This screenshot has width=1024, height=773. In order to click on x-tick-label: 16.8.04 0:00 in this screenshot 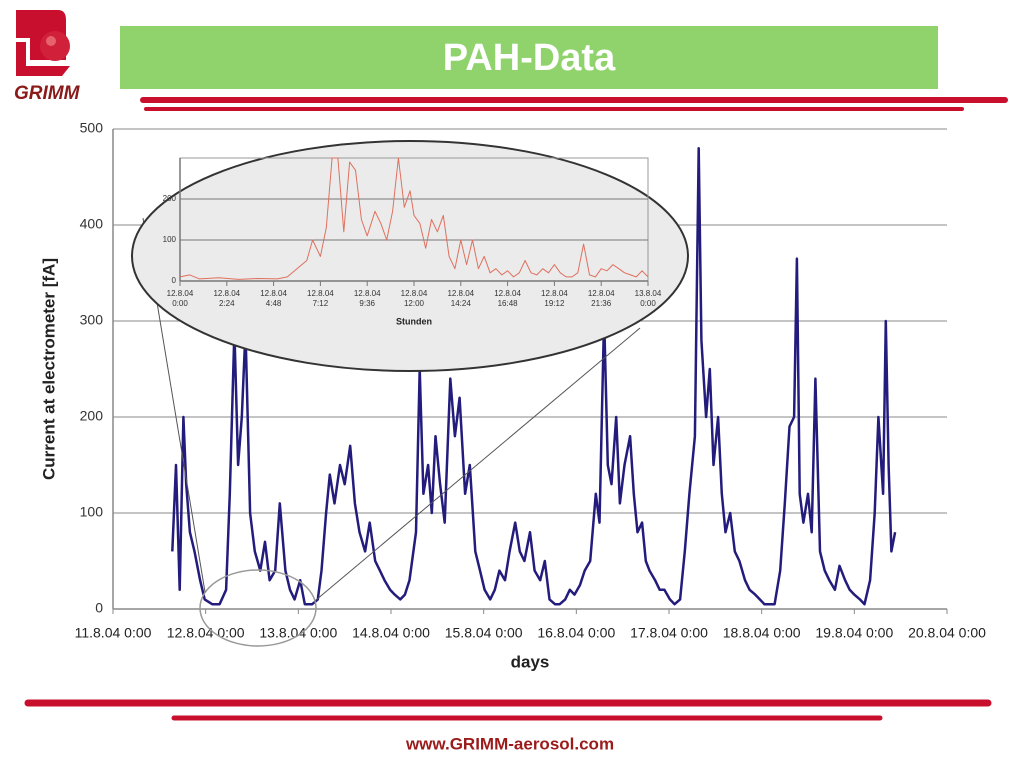, I will do `click(576, 633)`.